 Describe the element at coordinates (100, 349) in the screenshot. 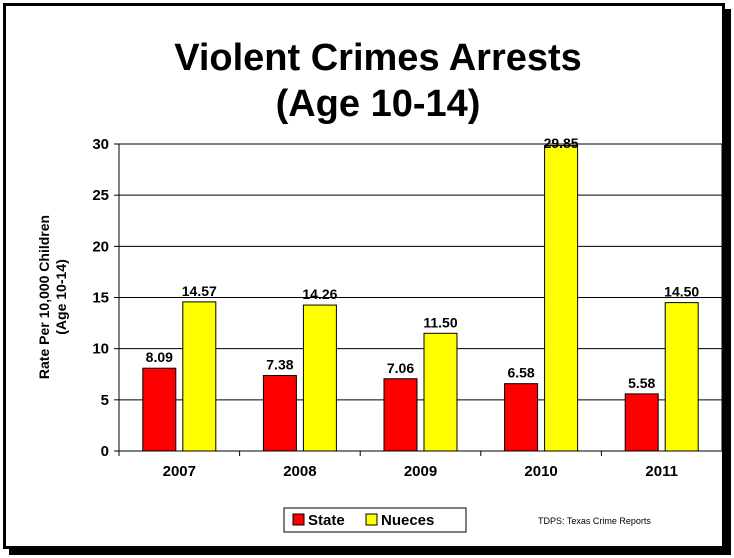

I see `y-tick-label: 10` at that location.